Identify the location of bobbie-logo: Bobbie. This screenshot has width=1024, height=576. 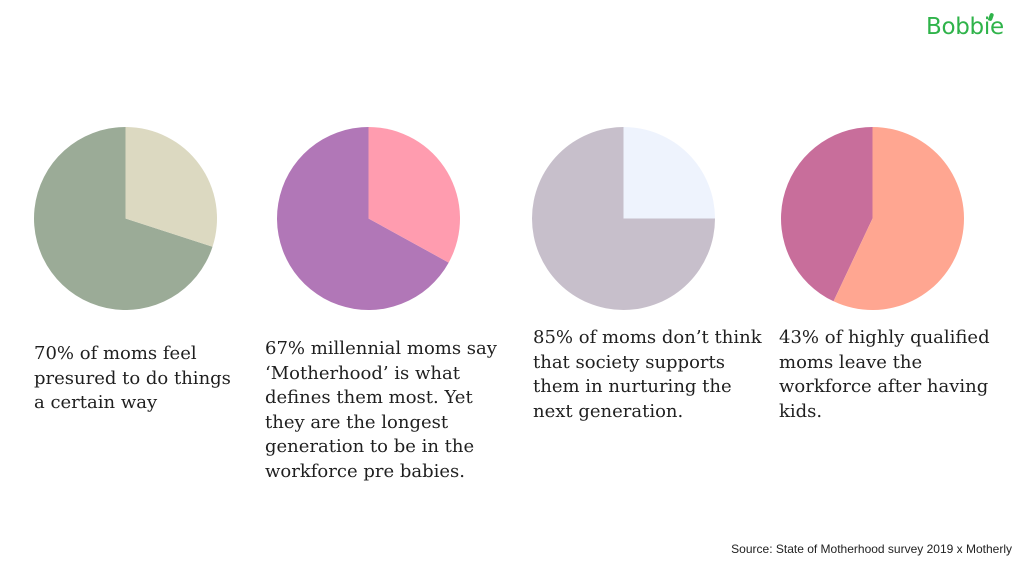
(965, 26).